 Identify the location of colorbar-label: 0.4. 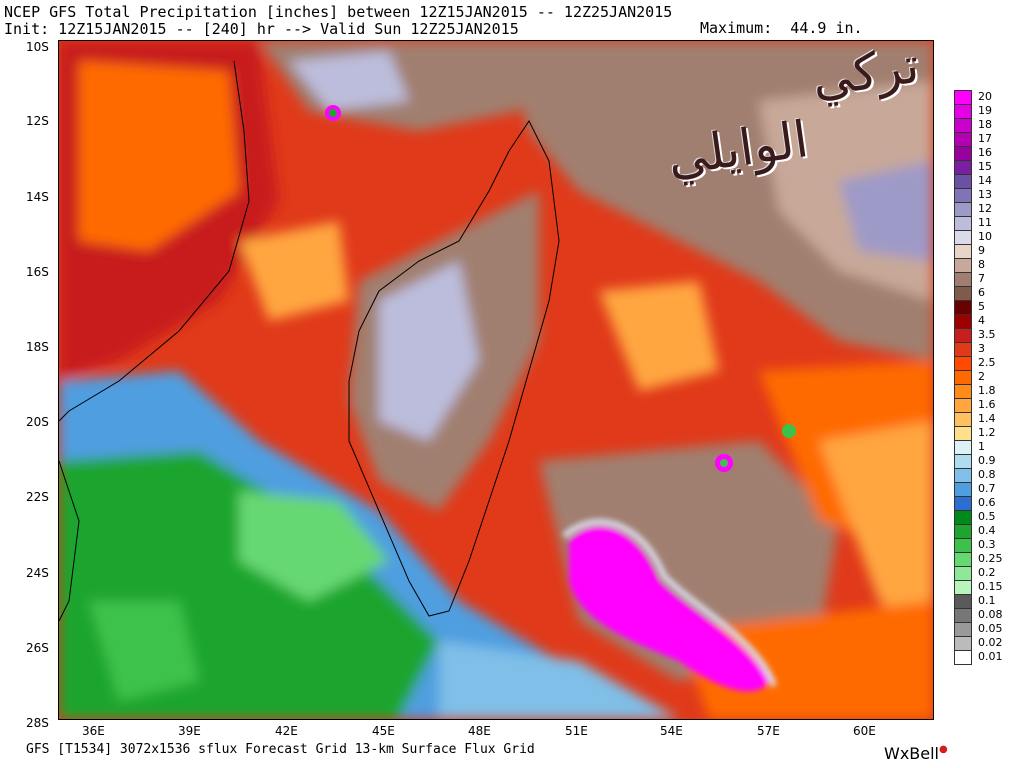
(987, 530).